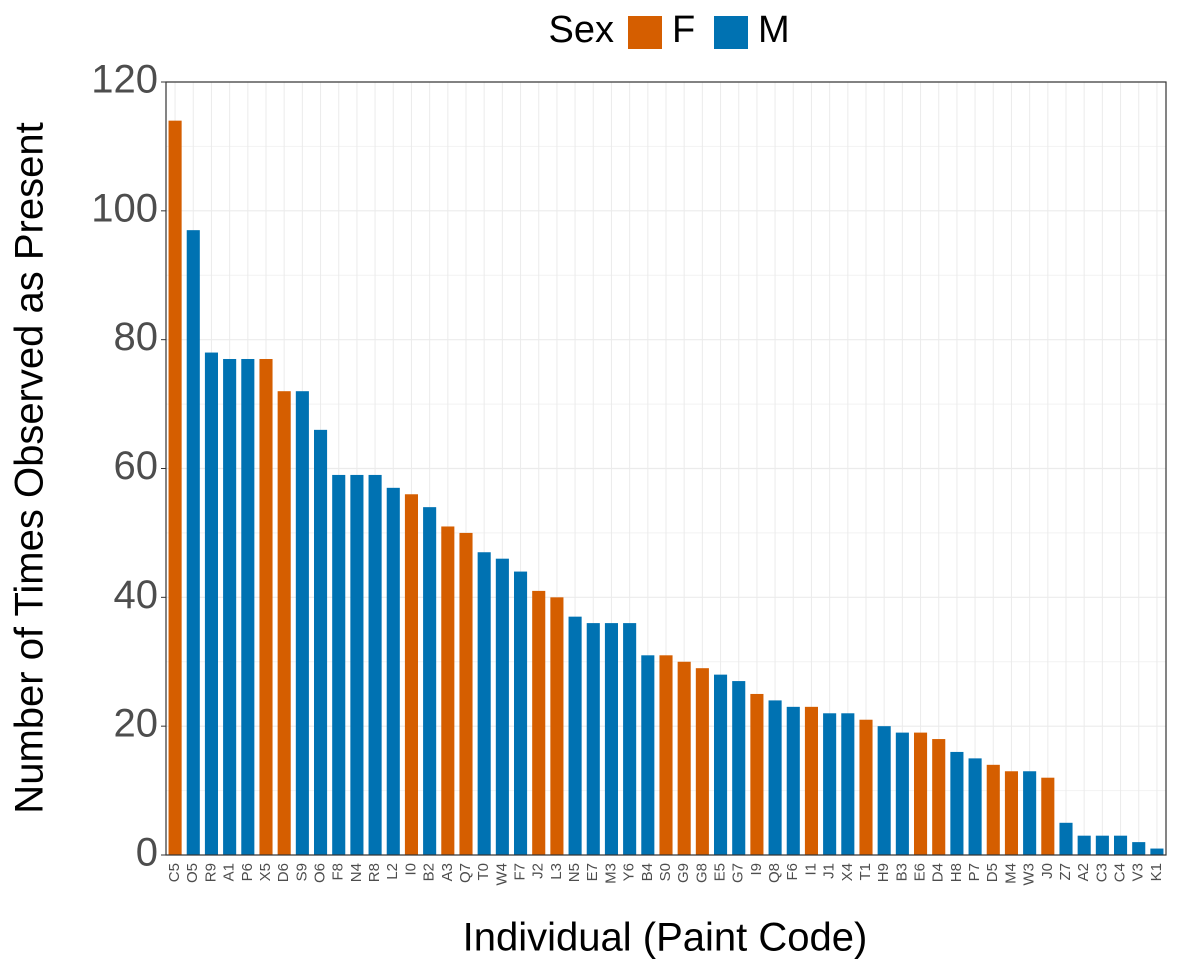 This screenshot has height=967, width=1180. I want to click on x-tick-label: A1, so click(229, 872).